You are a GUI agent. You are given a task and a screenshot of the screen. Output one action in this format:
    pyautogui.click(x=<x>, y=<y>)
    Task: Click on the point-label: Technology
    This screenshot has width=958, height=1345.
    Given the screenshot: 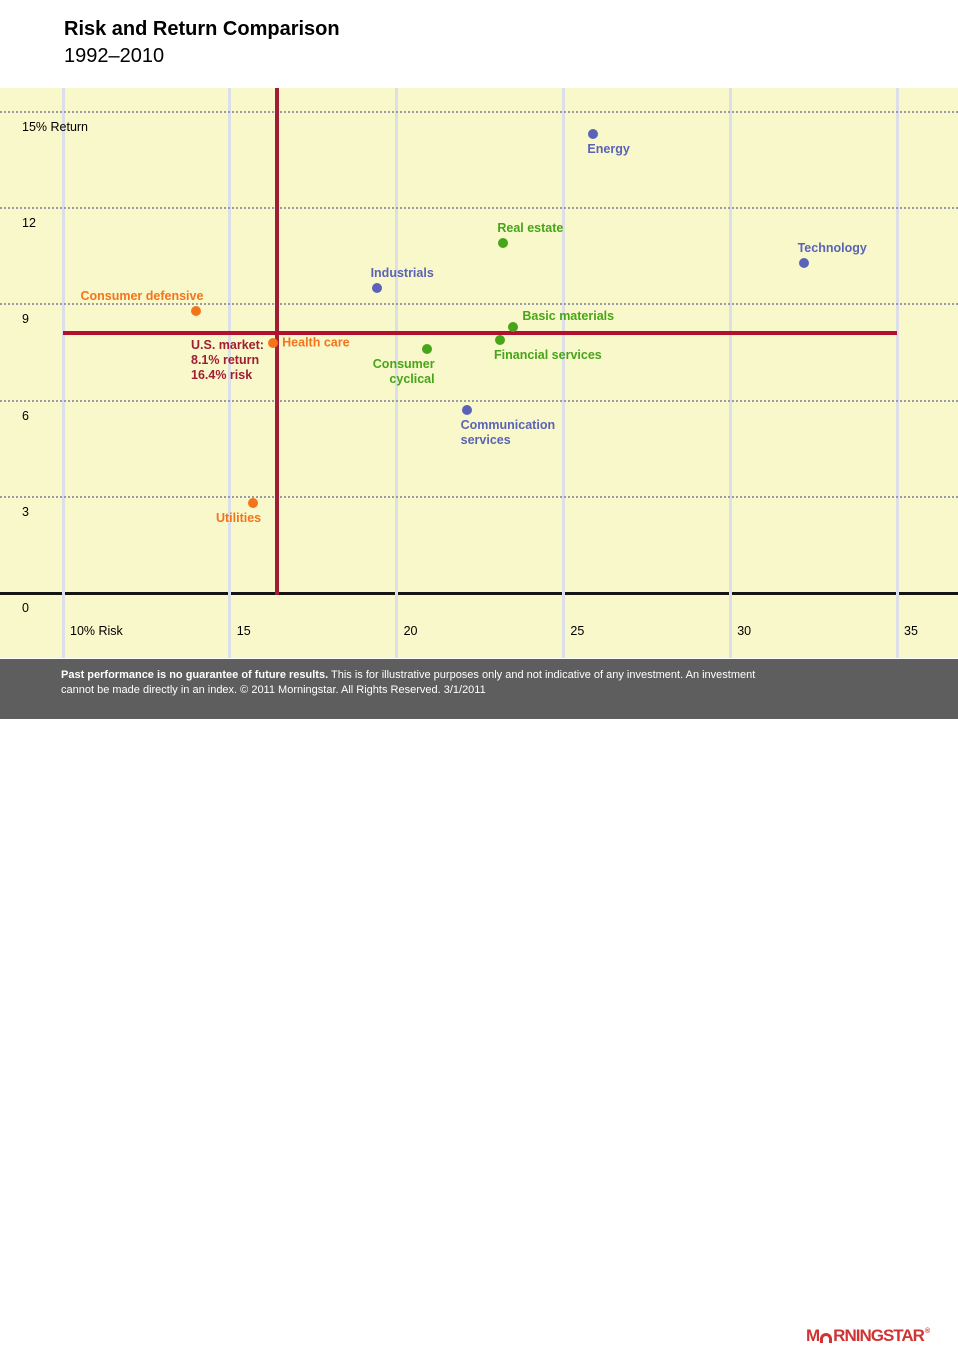 What is the action you would take?
    pyautogui.click(x=832, y=247)
    